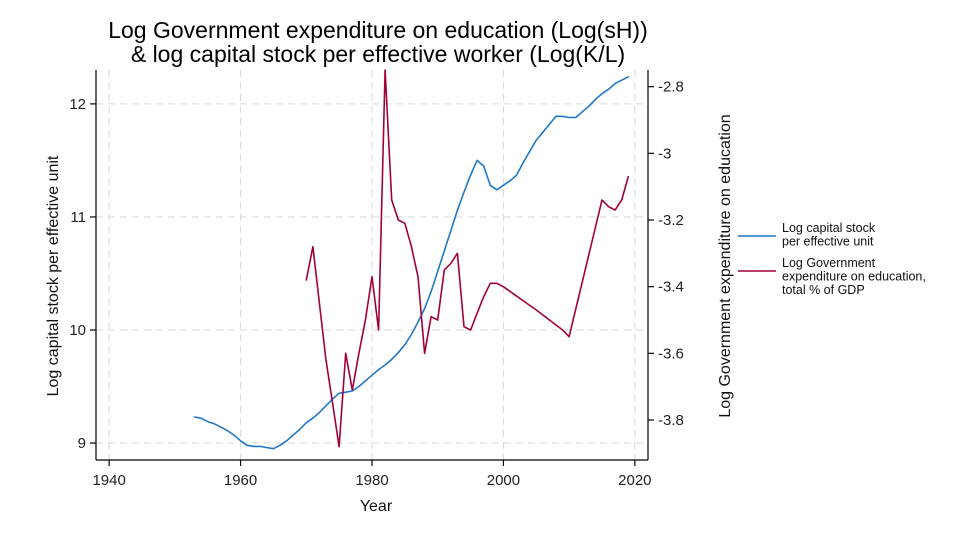 The height and width of the screenshot is (535, 980). What do you see at coordinates (671, 420) in the screenshot?
I see `right-y-tick-label: -3.8` at bounding box center [671, 420].